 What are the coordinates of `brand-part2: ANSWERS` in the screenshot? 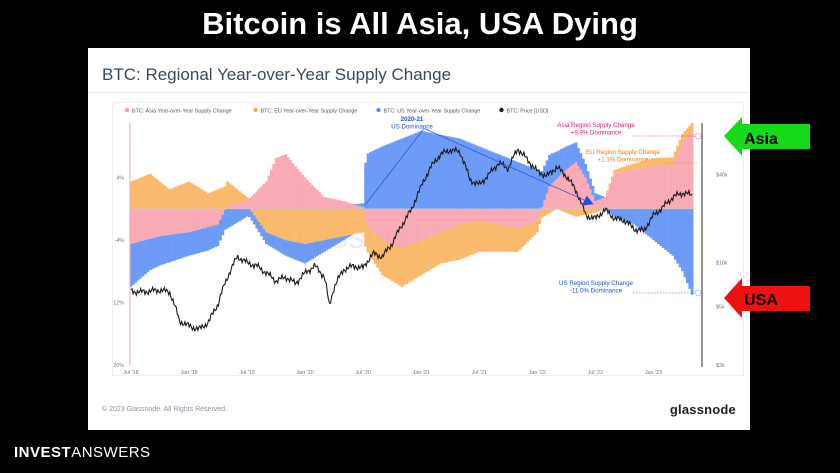 It's located at (111, 452).